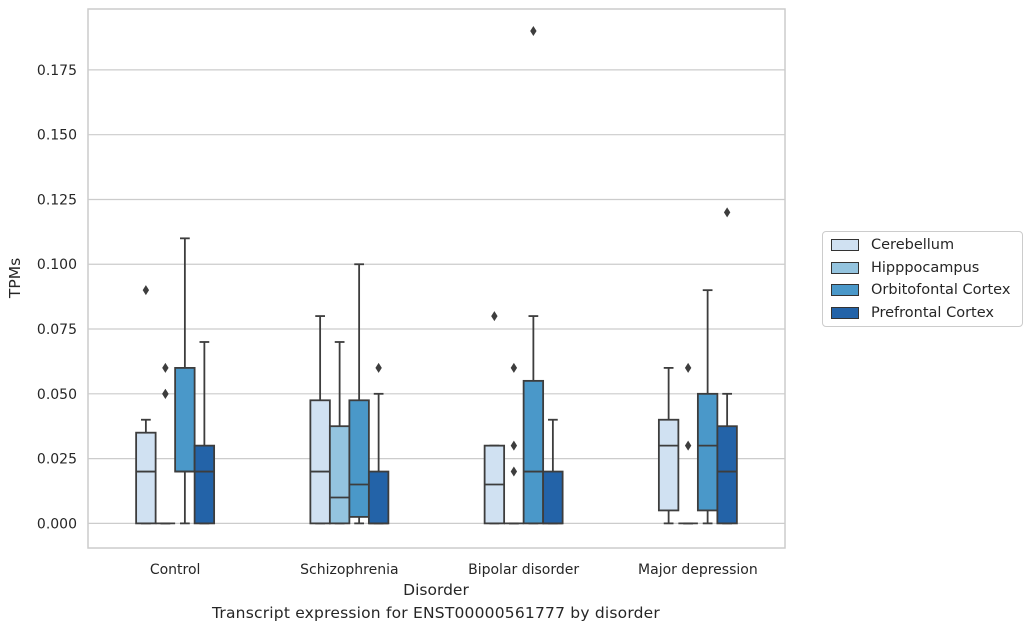 The height and width of the screenshot is (634, 1033). What do you see at coordinates (57, 395) in the screenshot?
I see `y-tick-label: 0.050` at bounding box center [57, 395].